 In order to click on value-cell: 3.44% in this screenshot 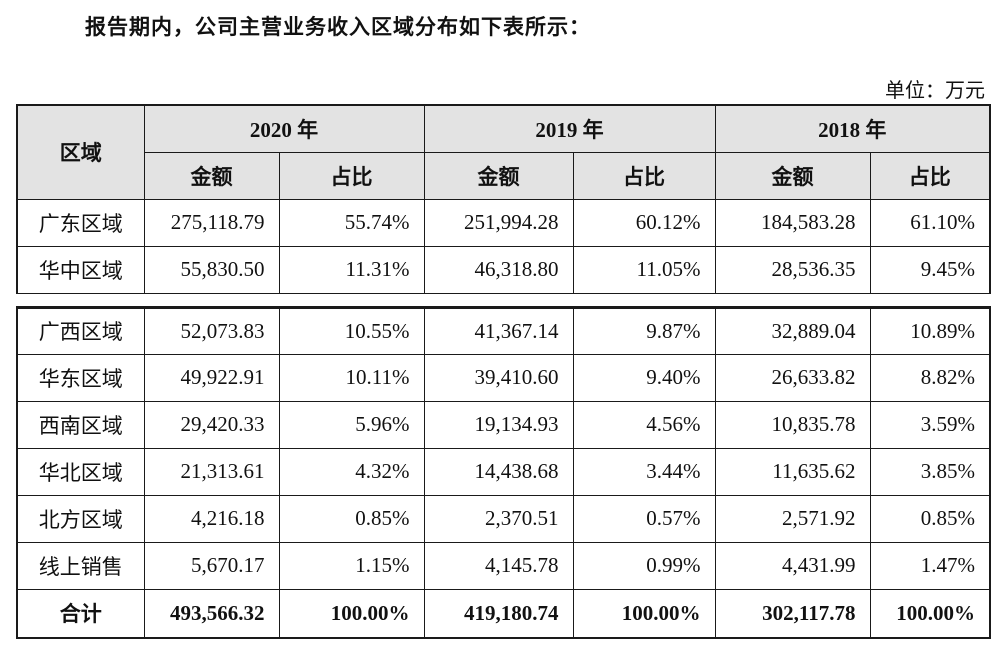, I will do `click(644, 471)`.